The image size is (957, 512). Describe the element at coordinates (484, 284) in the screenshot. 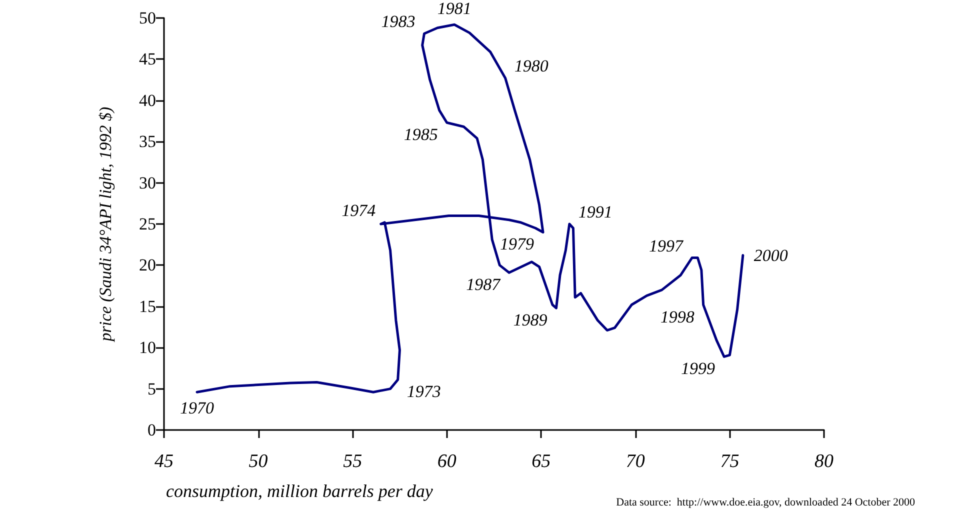

I see `annotation: 1987` at that location.